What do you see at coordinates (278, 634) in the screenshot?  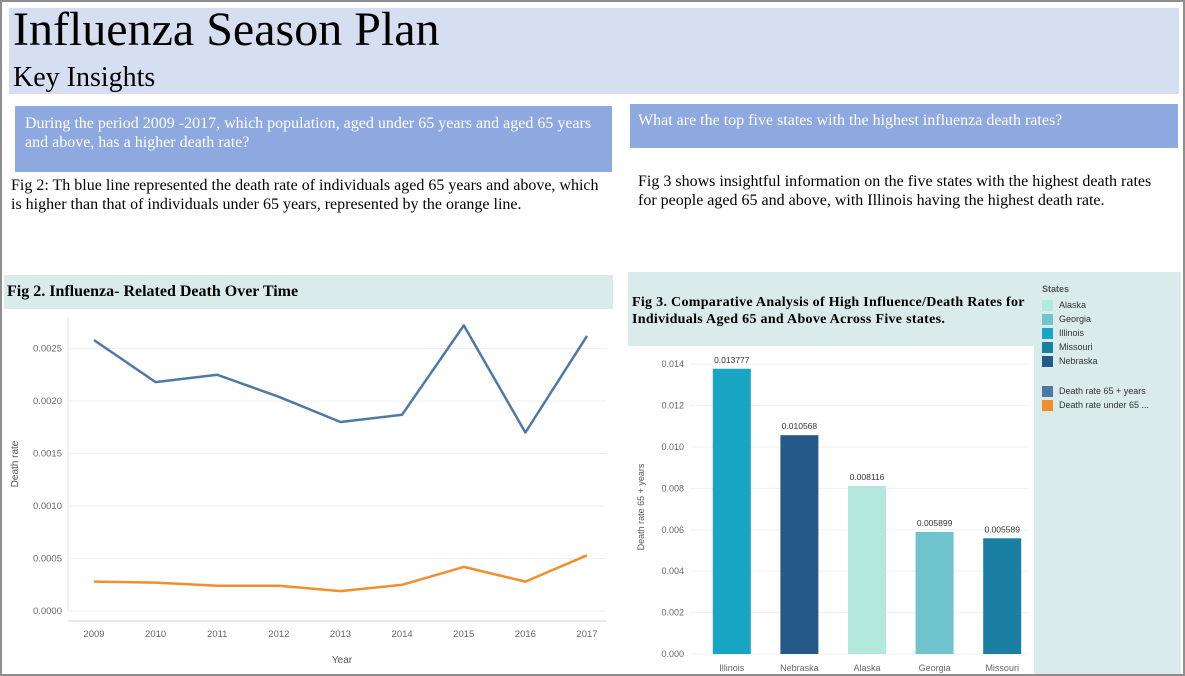 I see `x-tick-label: 2012` at bounding box center [278, 634].